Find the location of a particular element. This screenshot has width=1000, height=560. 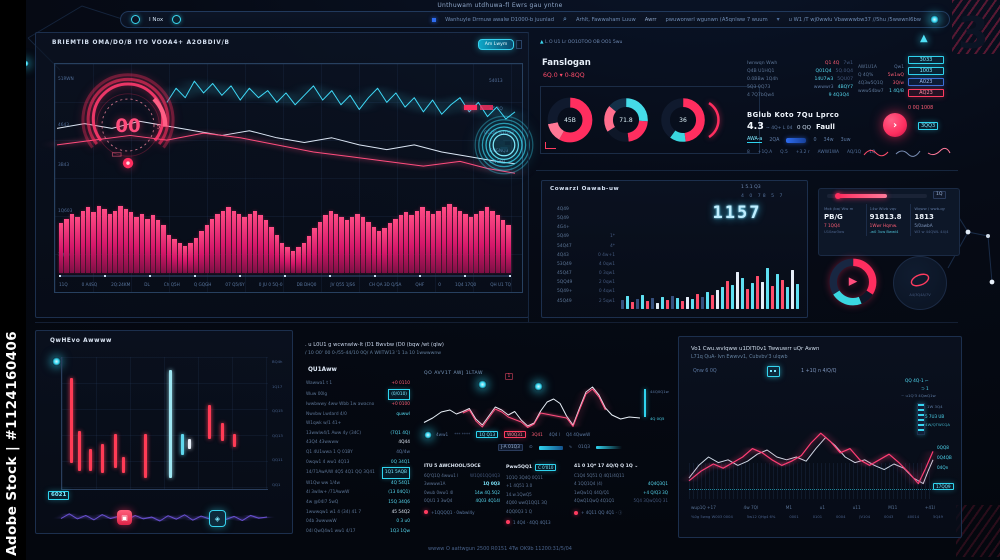

monitor-button: ◈ is located at coordinates (217, 518).